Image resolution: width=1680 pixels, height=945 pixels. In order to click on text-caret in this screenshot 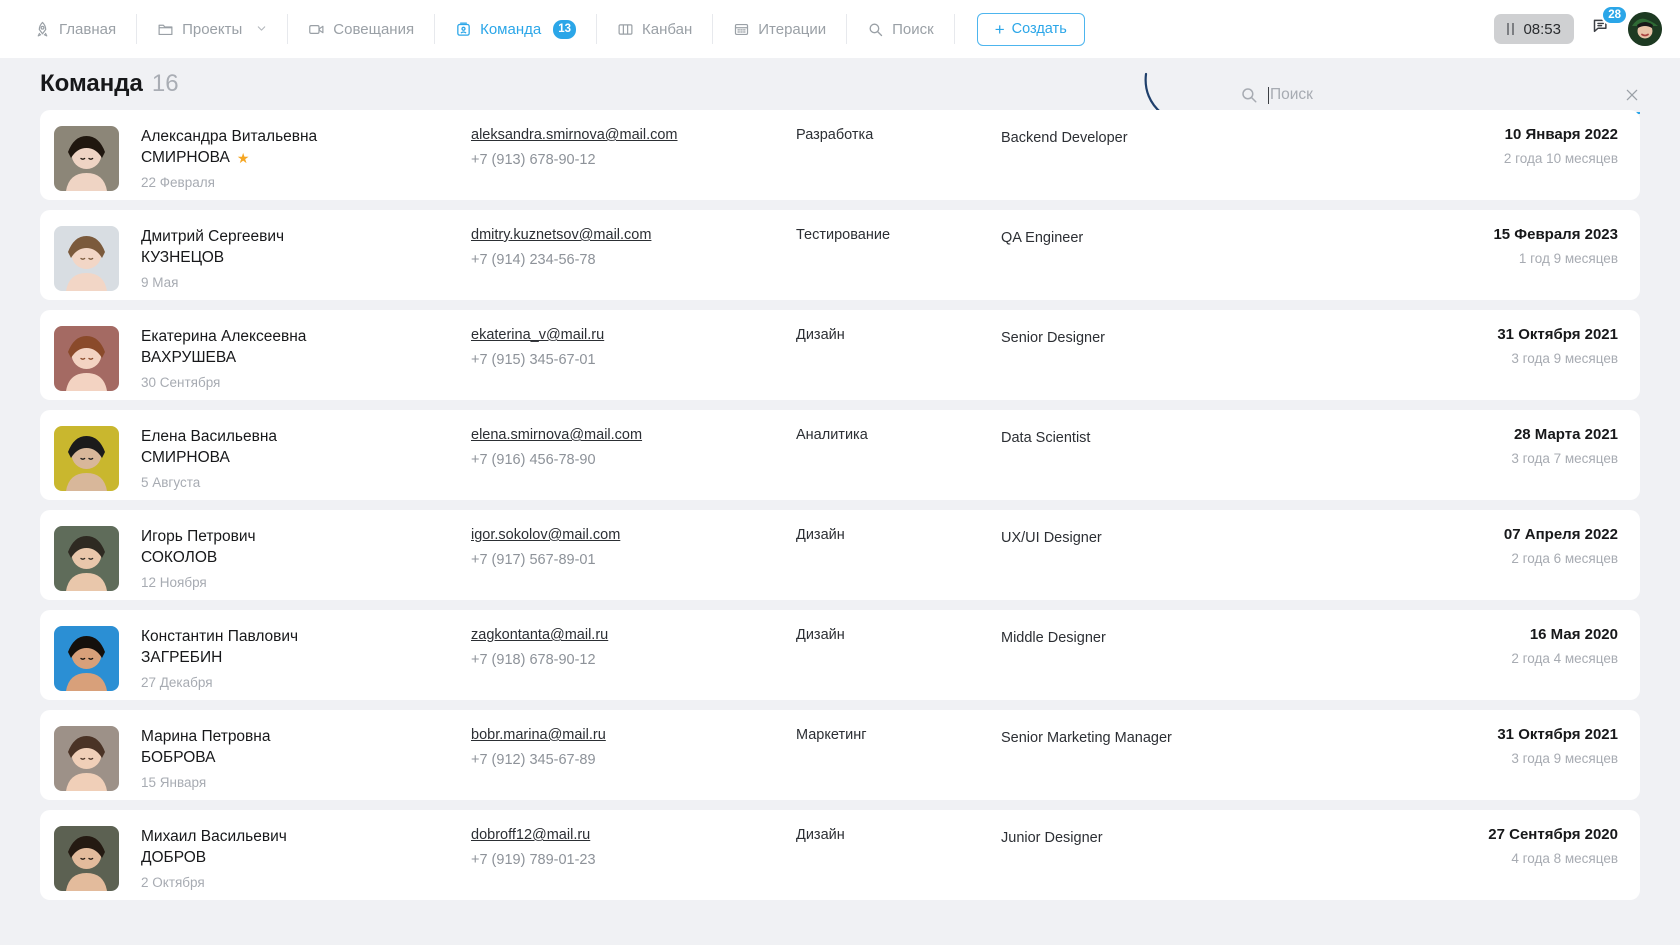, I will do `click(1268, 95)`.